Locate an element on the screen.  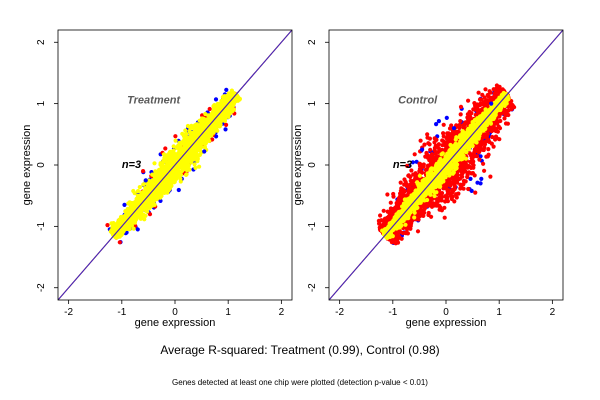
point-outlier is located at coordinates (143, 171).